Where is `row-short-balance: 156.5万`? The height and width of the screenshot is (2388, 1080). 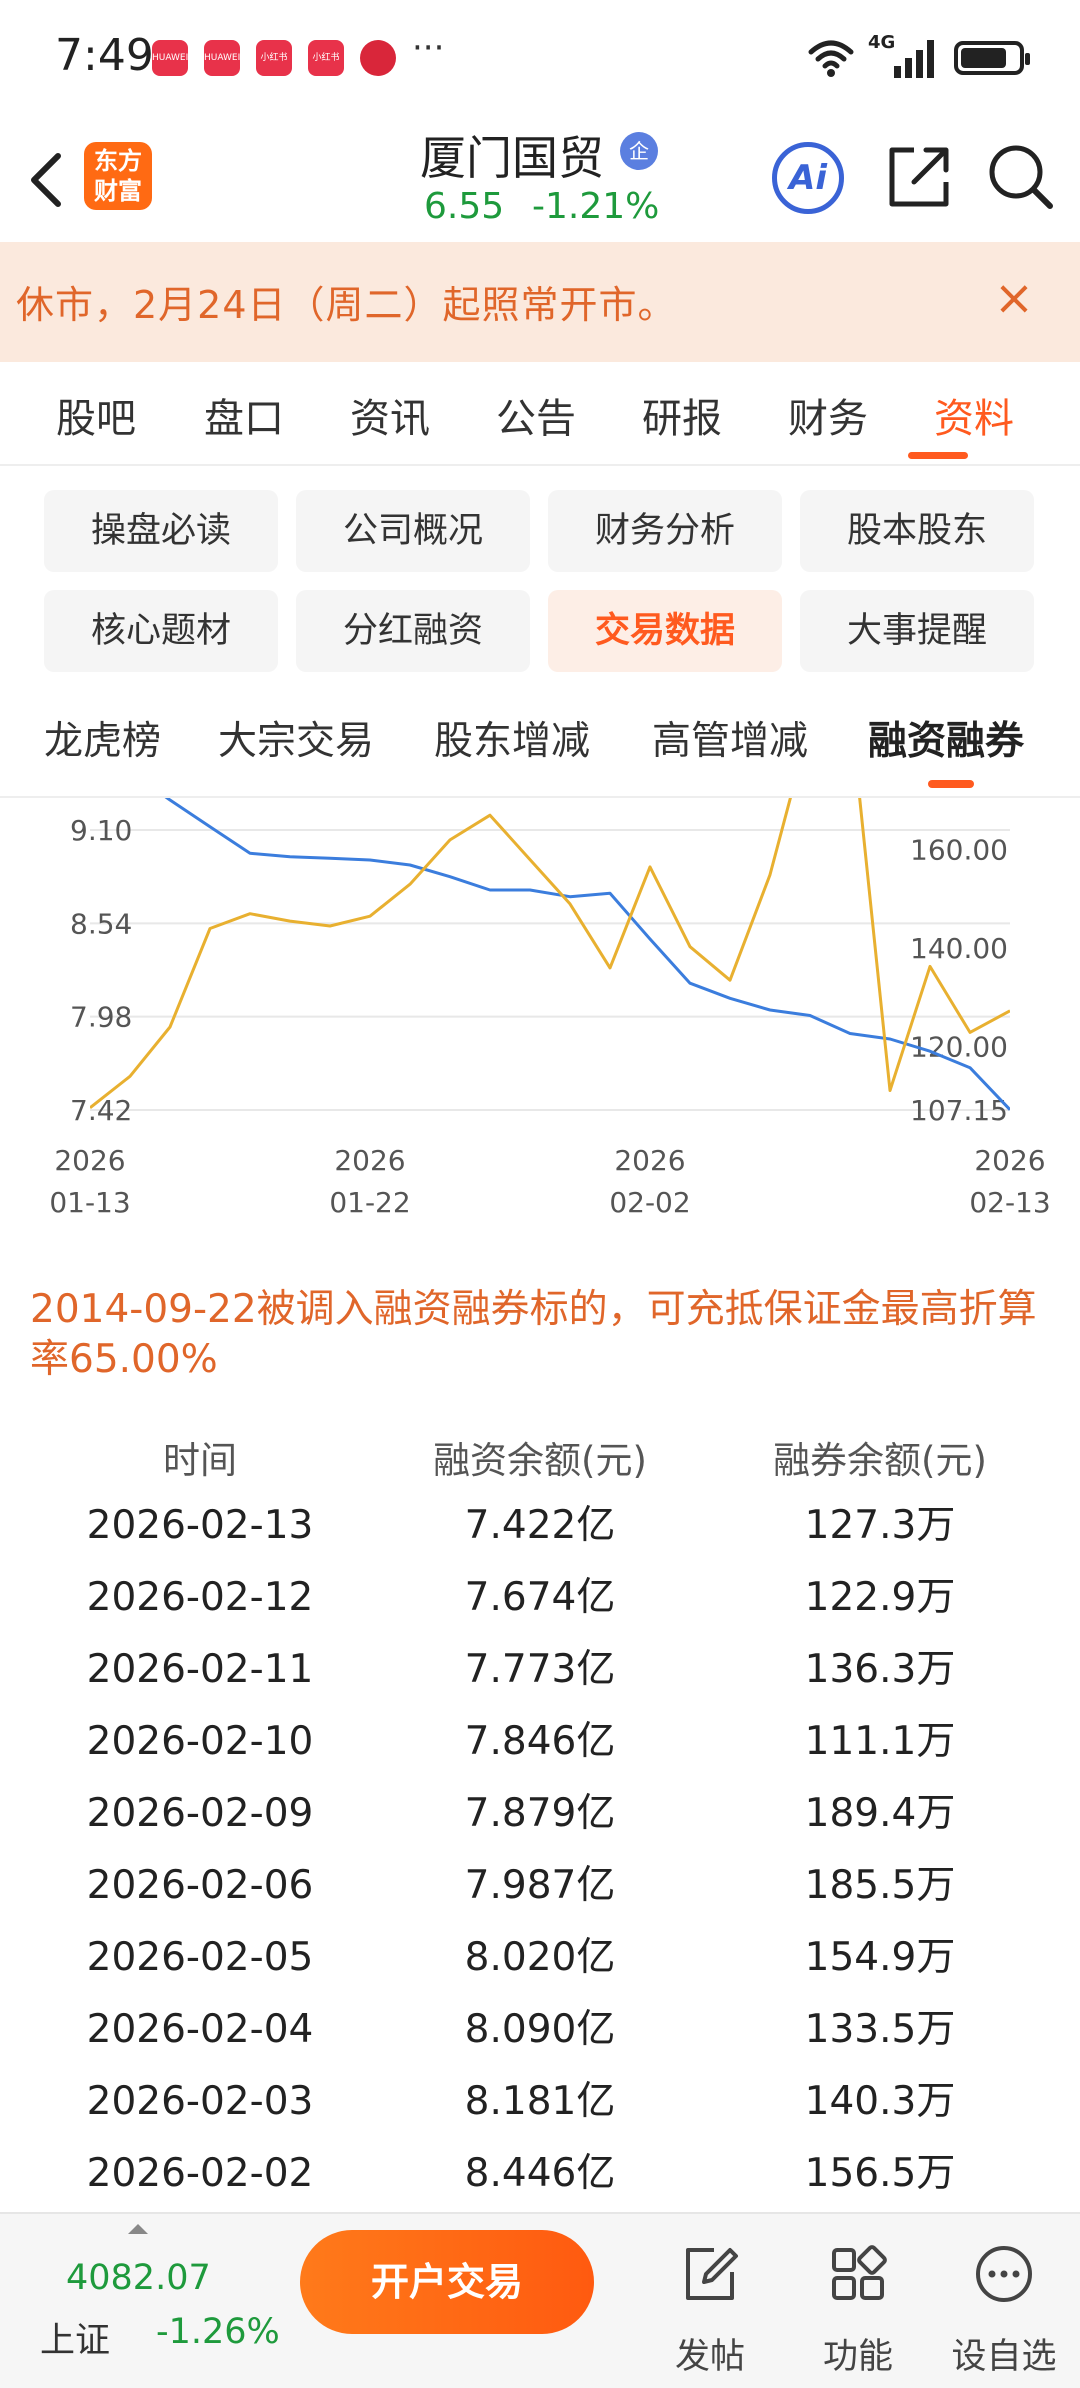
row-short-balance: 156.5万 is located at coordinates (880, 2173).